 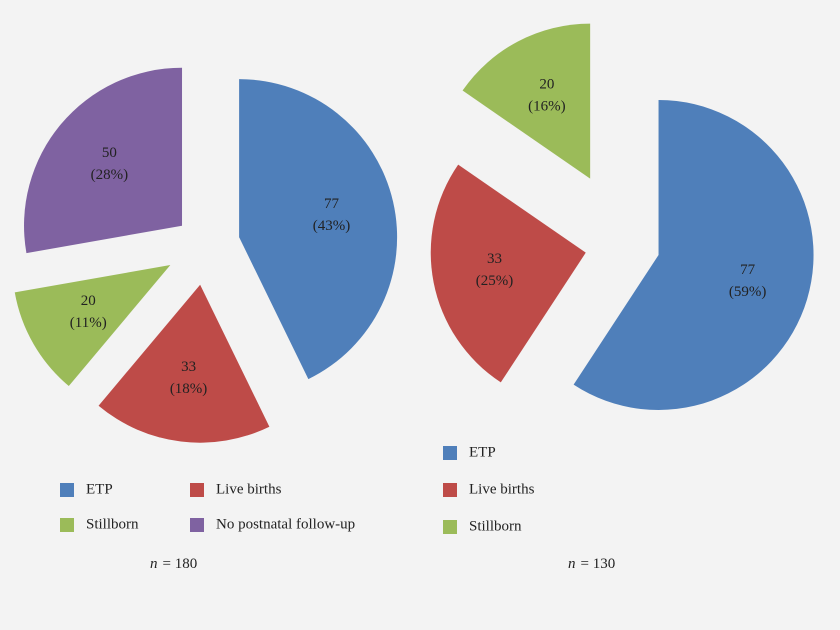 I want to click on percent-label: (18%), so click(x=189, y=389).